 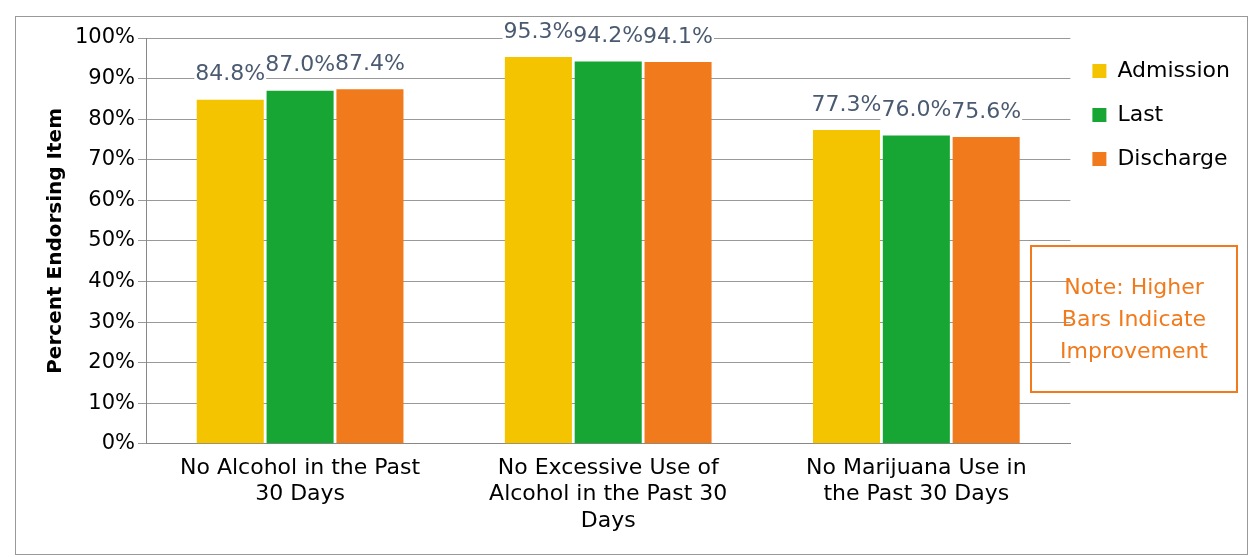 I want to click on y-tick-label: 100%, so click(x=105, y=36).